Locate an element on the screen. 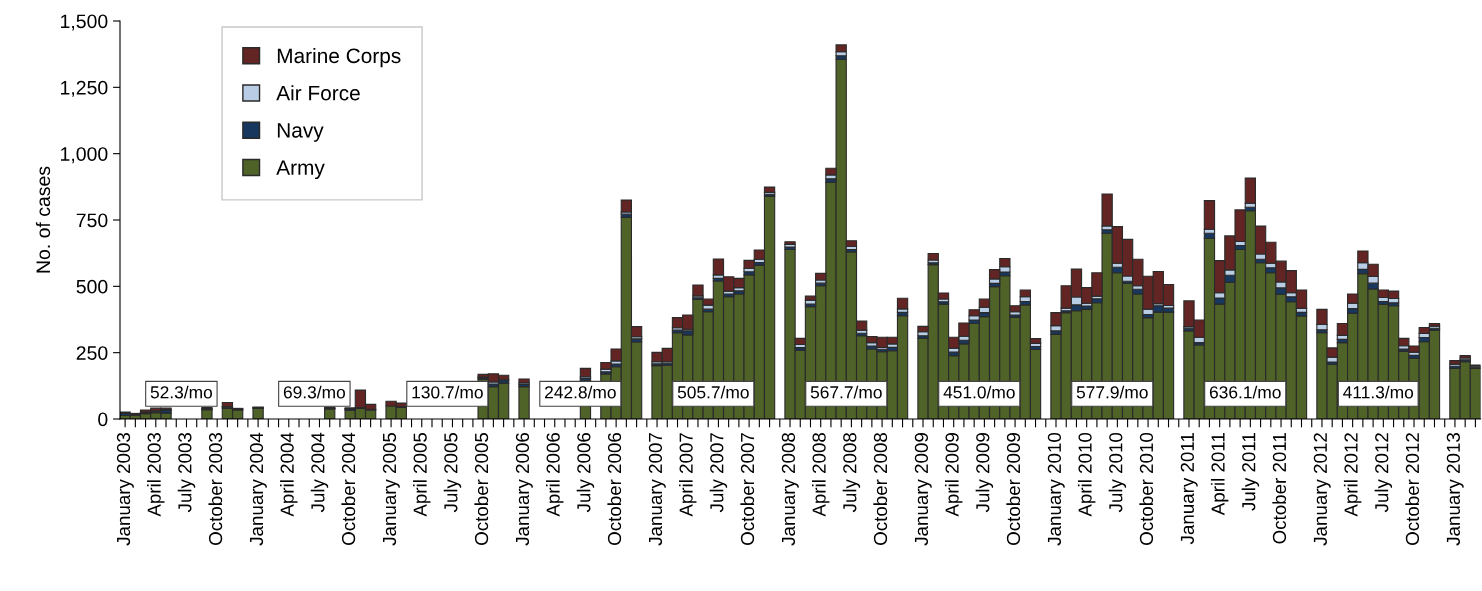 This screenshot has width=1482, height=591. annotation: 636.1/mo is located at coordinates (1245, 392).